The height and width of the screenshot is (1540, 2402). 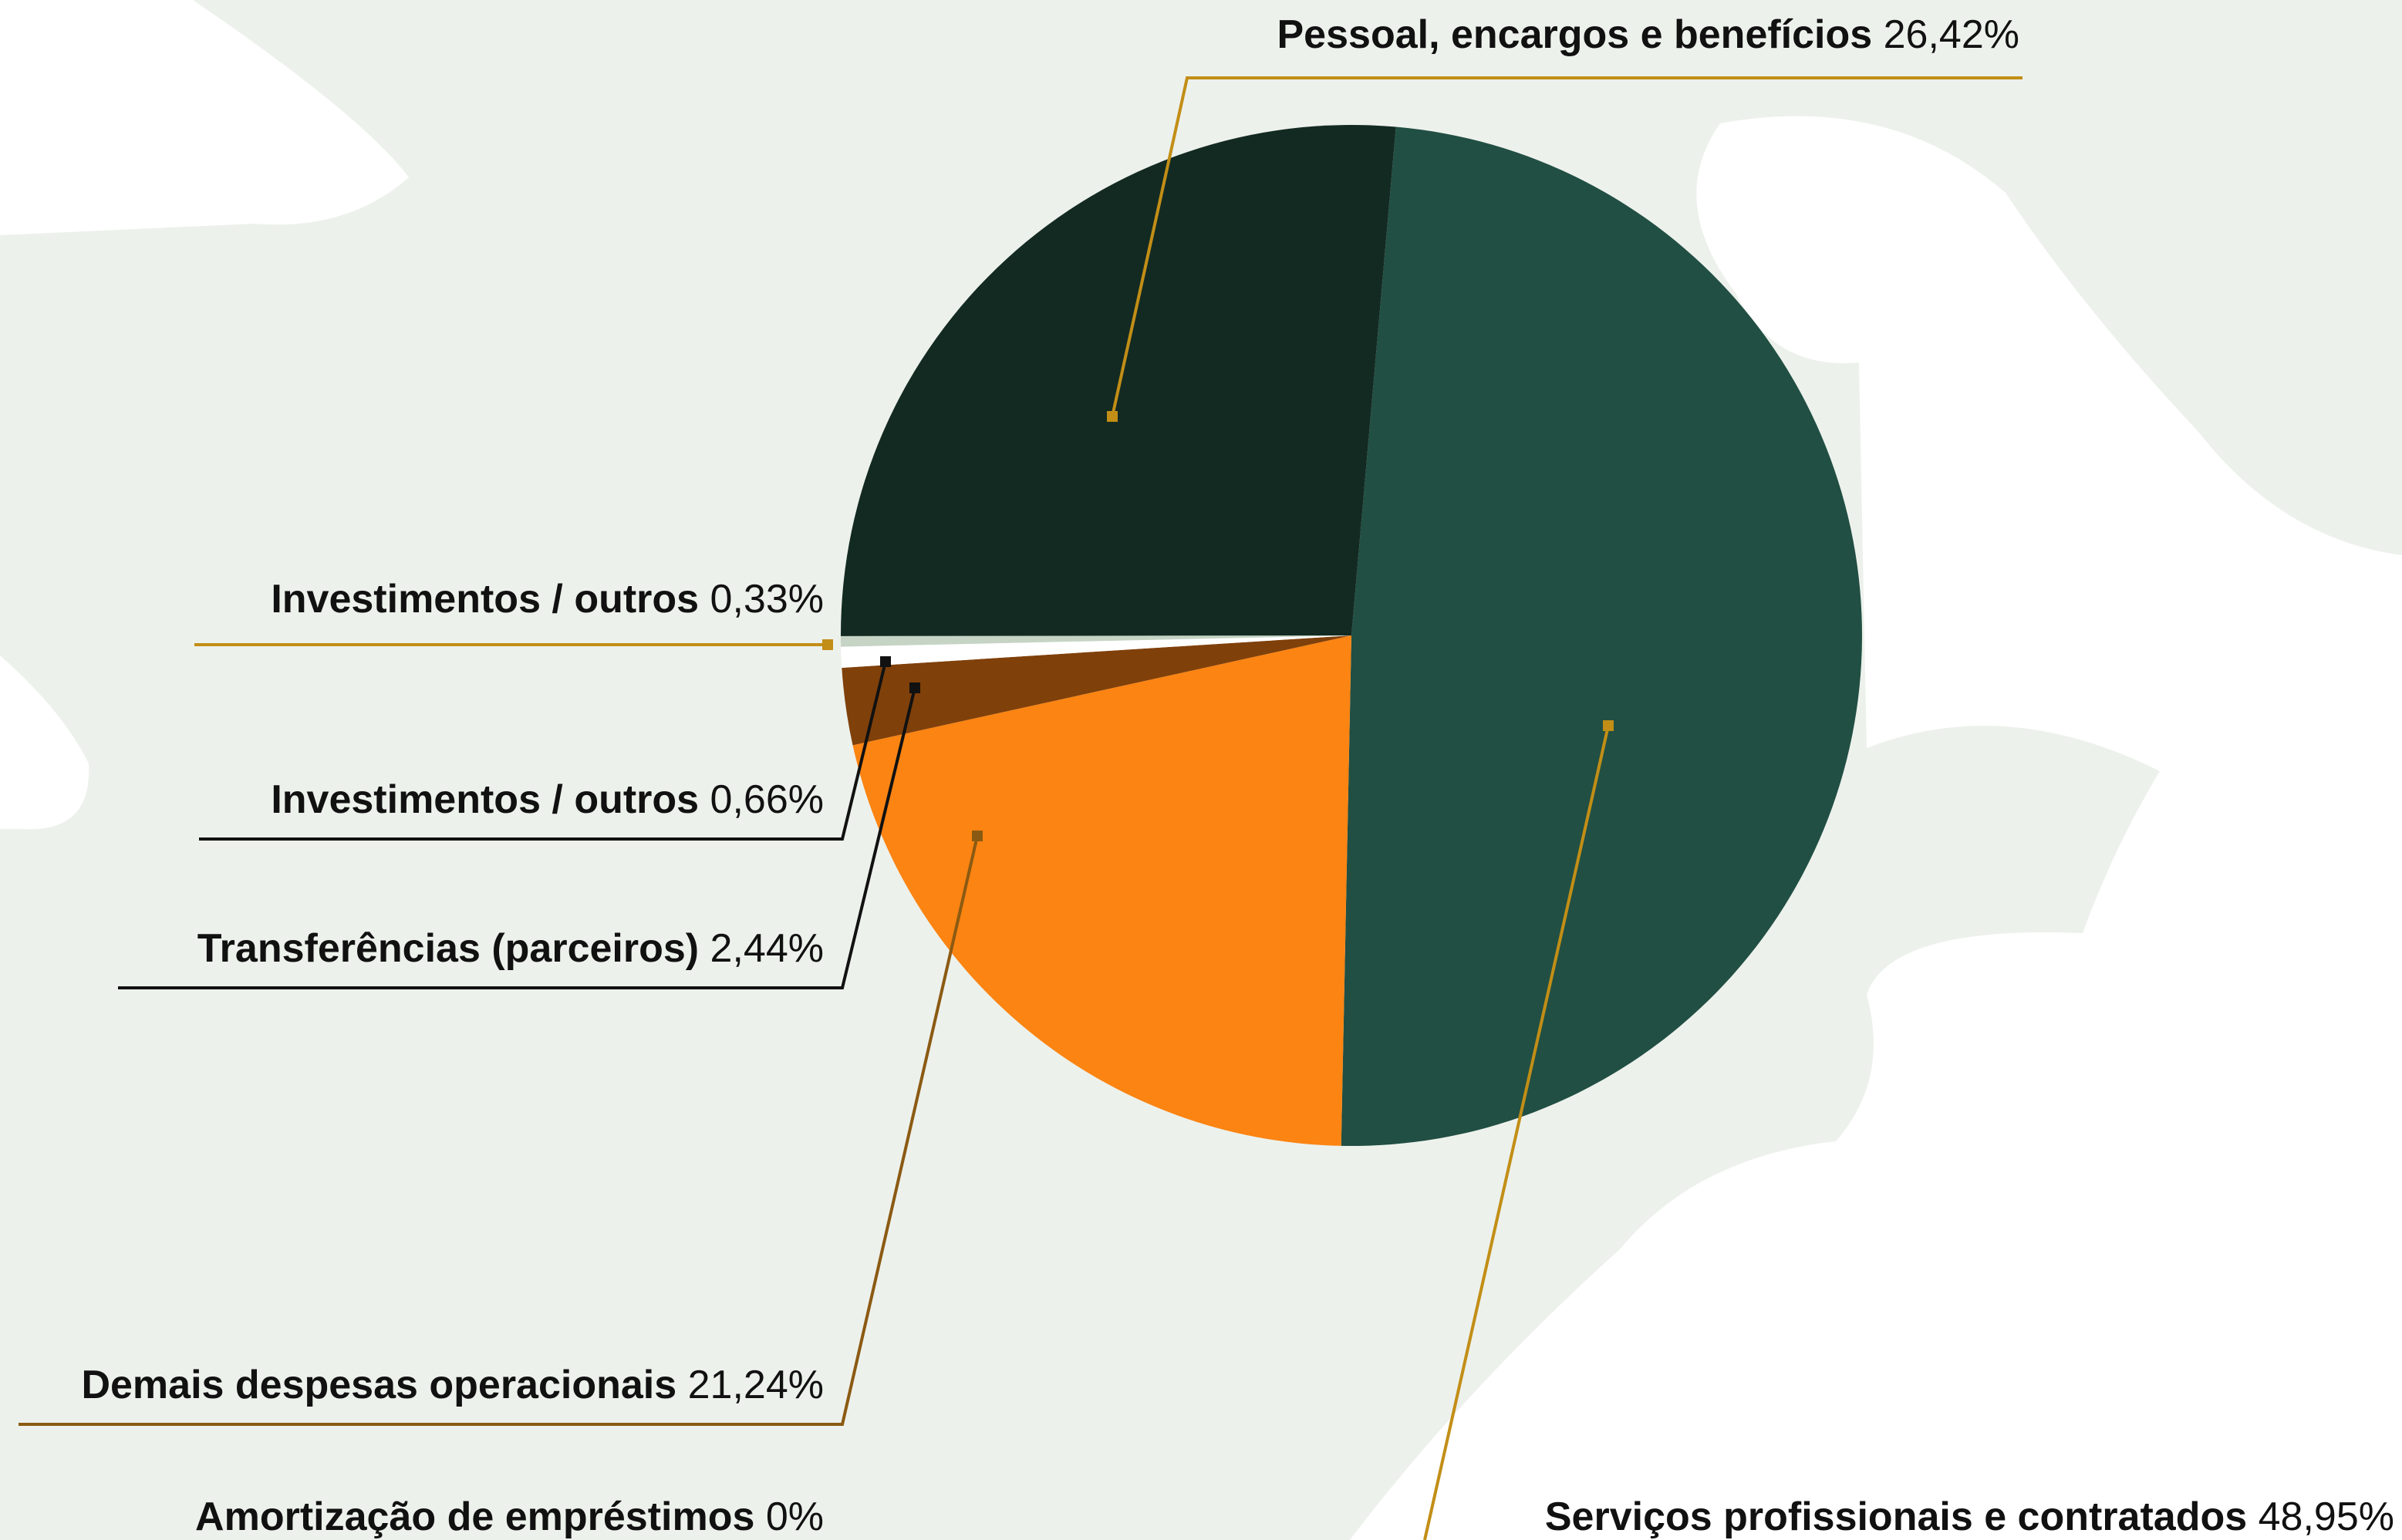 I want to click on slice-label: Investimentos / outros 0,33%, so click(x=547, y=600).